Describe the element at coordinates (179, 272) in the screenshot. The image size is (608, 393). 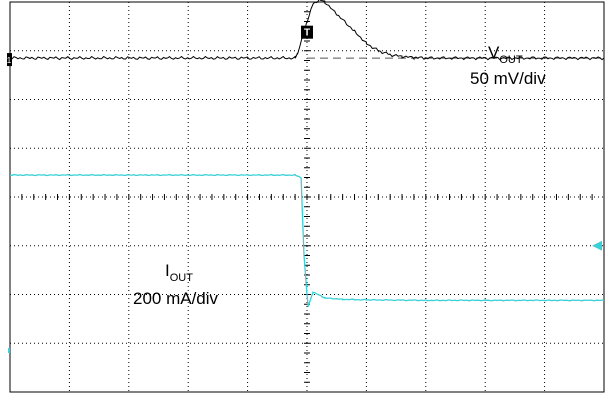
I see `iout-label: IOUT` at that location.